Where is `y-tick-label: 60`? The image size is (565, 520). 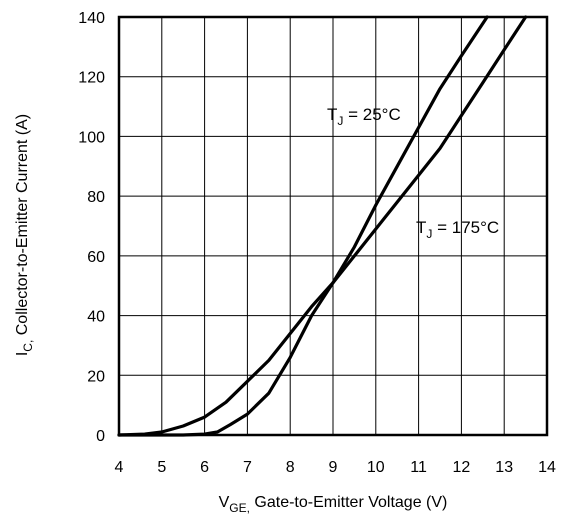 y-tick-label: 60 is located at coordinates (96, 257).